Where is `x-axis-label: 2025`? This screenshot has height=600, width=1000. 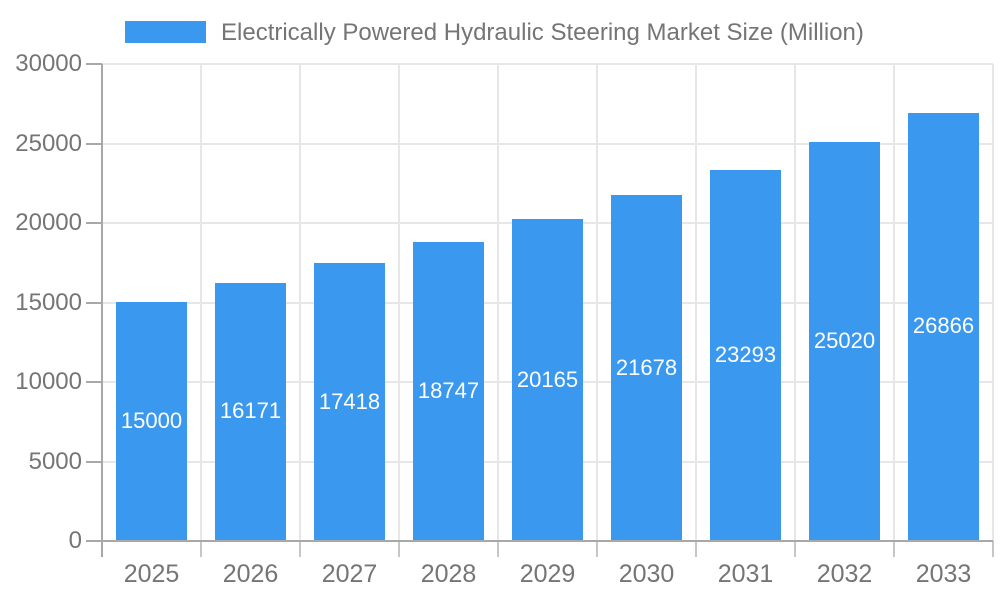
x-axis-label: 2025 is located at coordinates (151, 574).